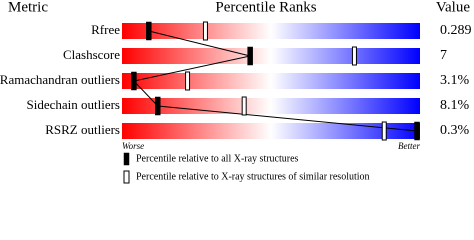 This screenshot has height=240, width=474. Describe the element at coordinates (28, 7) in the screenshot. I see `metric-header: Metric` at that location.